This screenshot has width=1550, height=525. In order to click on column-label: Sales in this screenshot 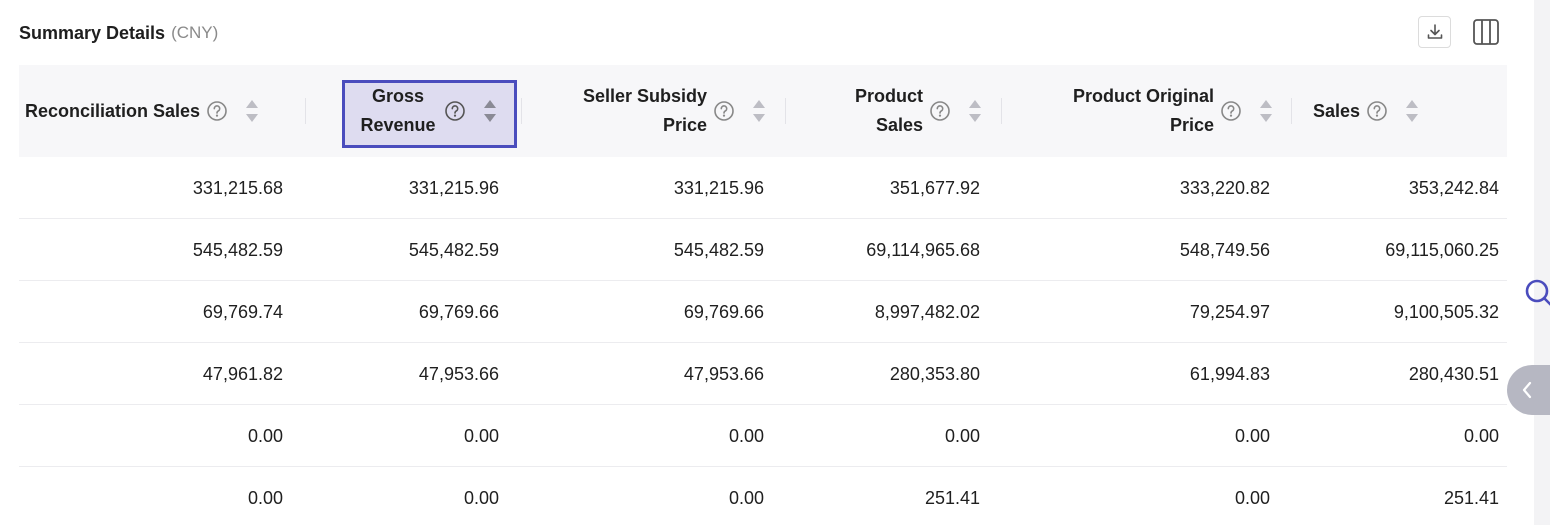, I will do `click(1337, 110)`.